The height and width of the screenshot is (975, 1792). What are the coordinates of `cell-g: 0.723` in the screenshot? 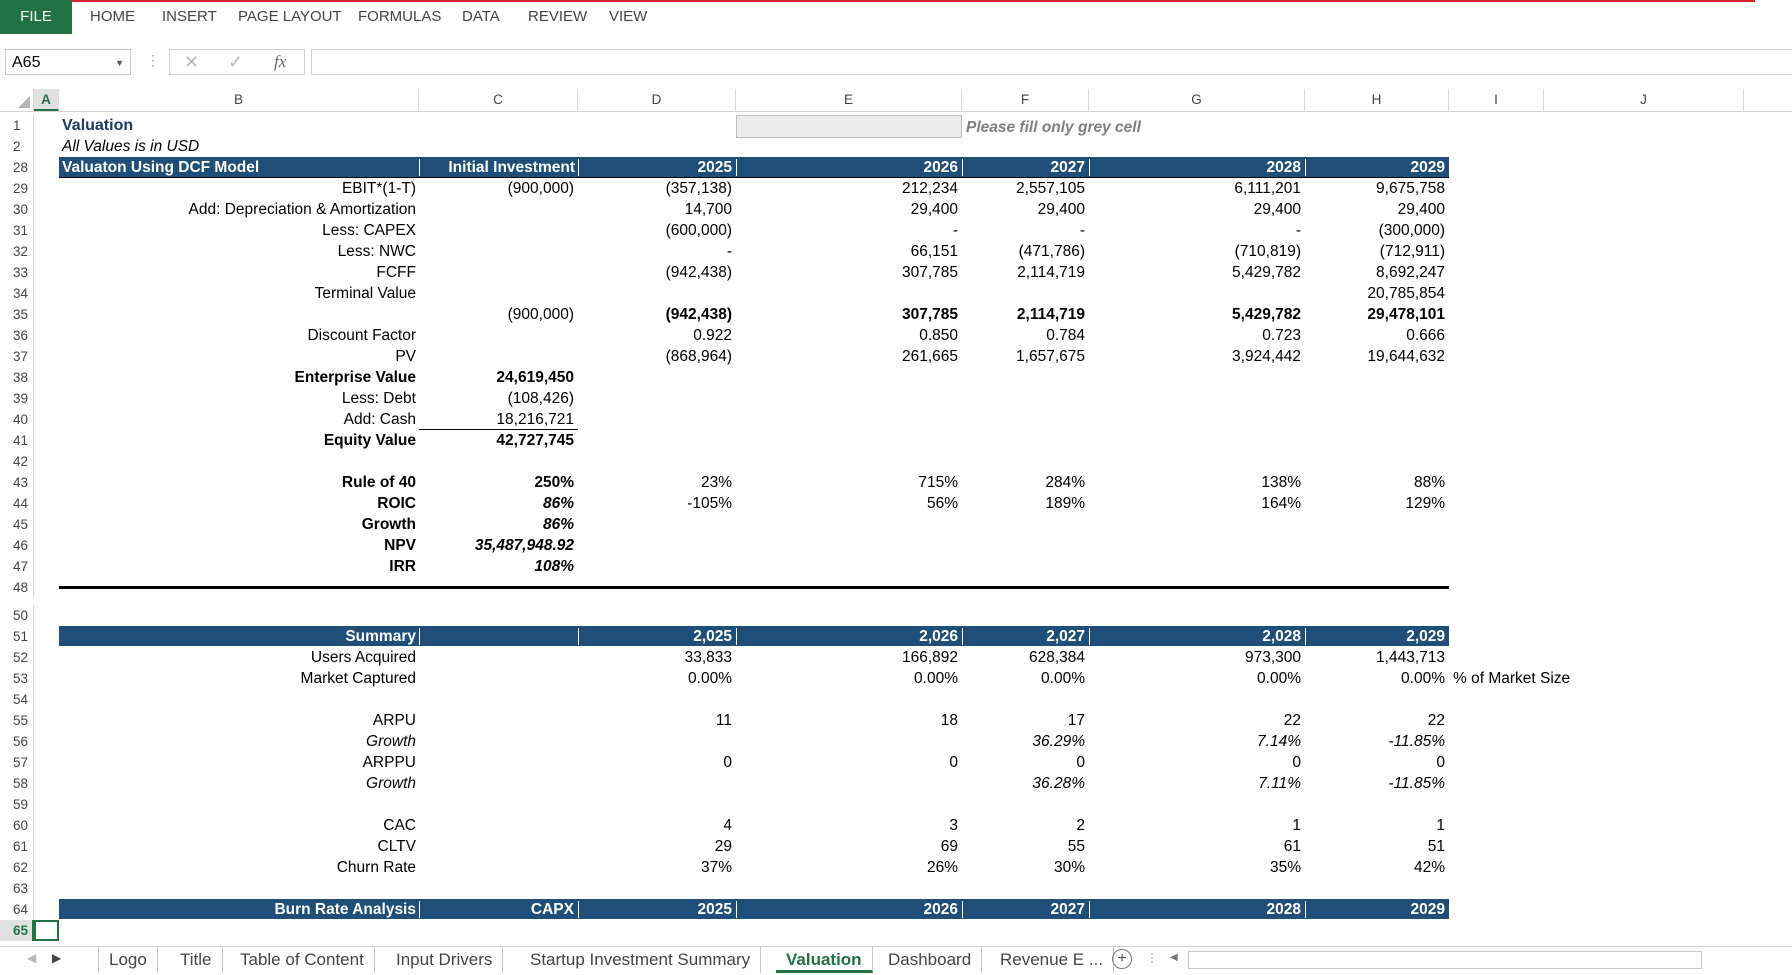 It's located at (1281, 335).